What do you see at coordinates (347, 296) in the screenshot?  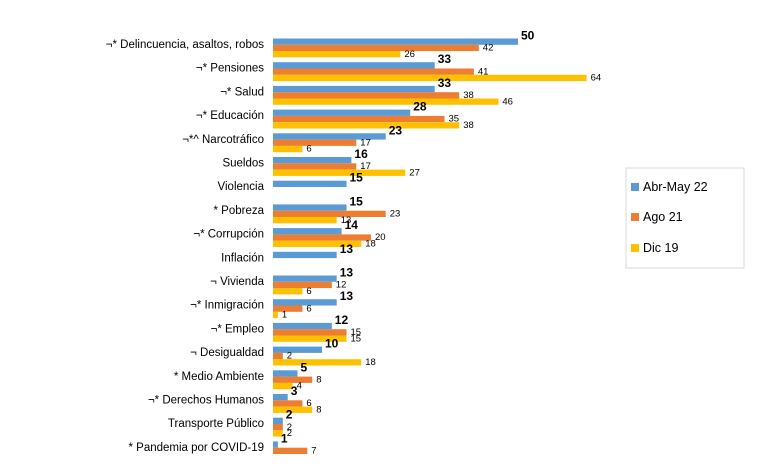 I see `value-label-abr-may-22-inmigracion: 13` at bounding box center [347, 296].